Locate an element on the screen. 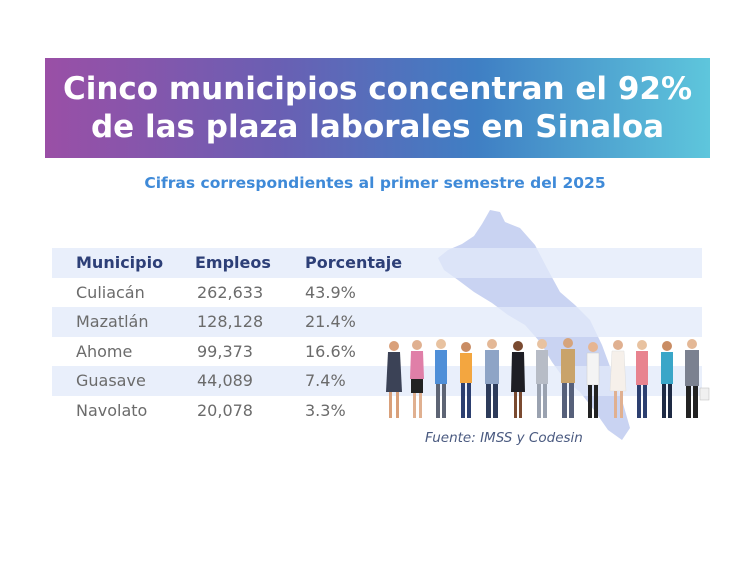 This screenshot has height=566, width=750. title-line-2: de las plaza laborales en Sinaloa is located at coordinates (377, 127).